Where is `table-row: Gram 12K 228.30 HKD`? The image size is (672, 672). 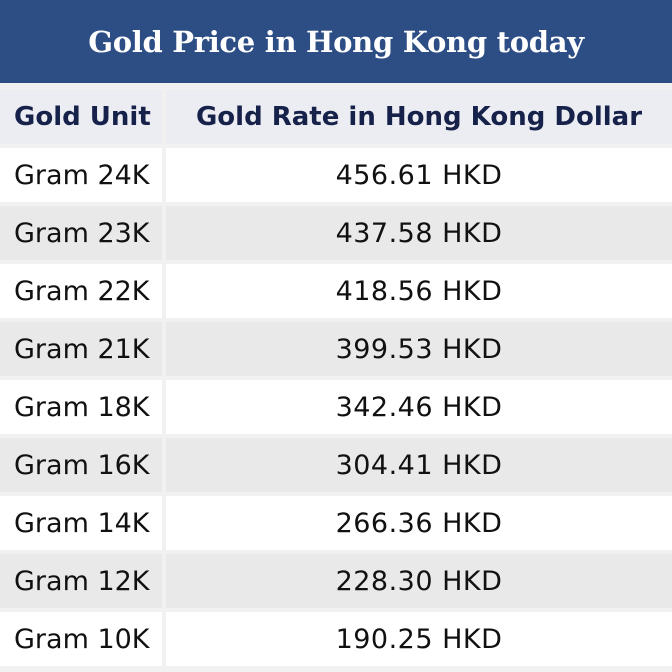
table-row: Gram 12K 228.30 HKD is located at coordinates (336, 581).